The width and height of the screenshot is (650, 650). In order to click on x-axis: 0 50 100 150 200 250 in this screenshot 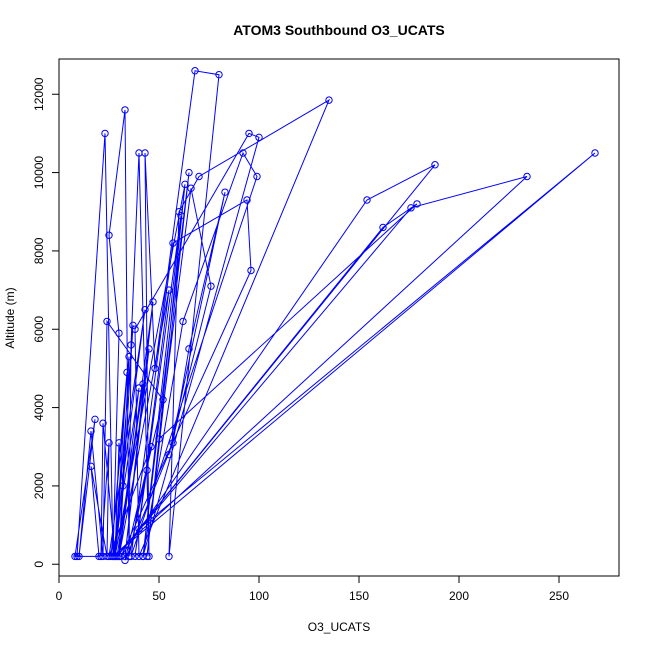, I will do `click(312, 589)`.